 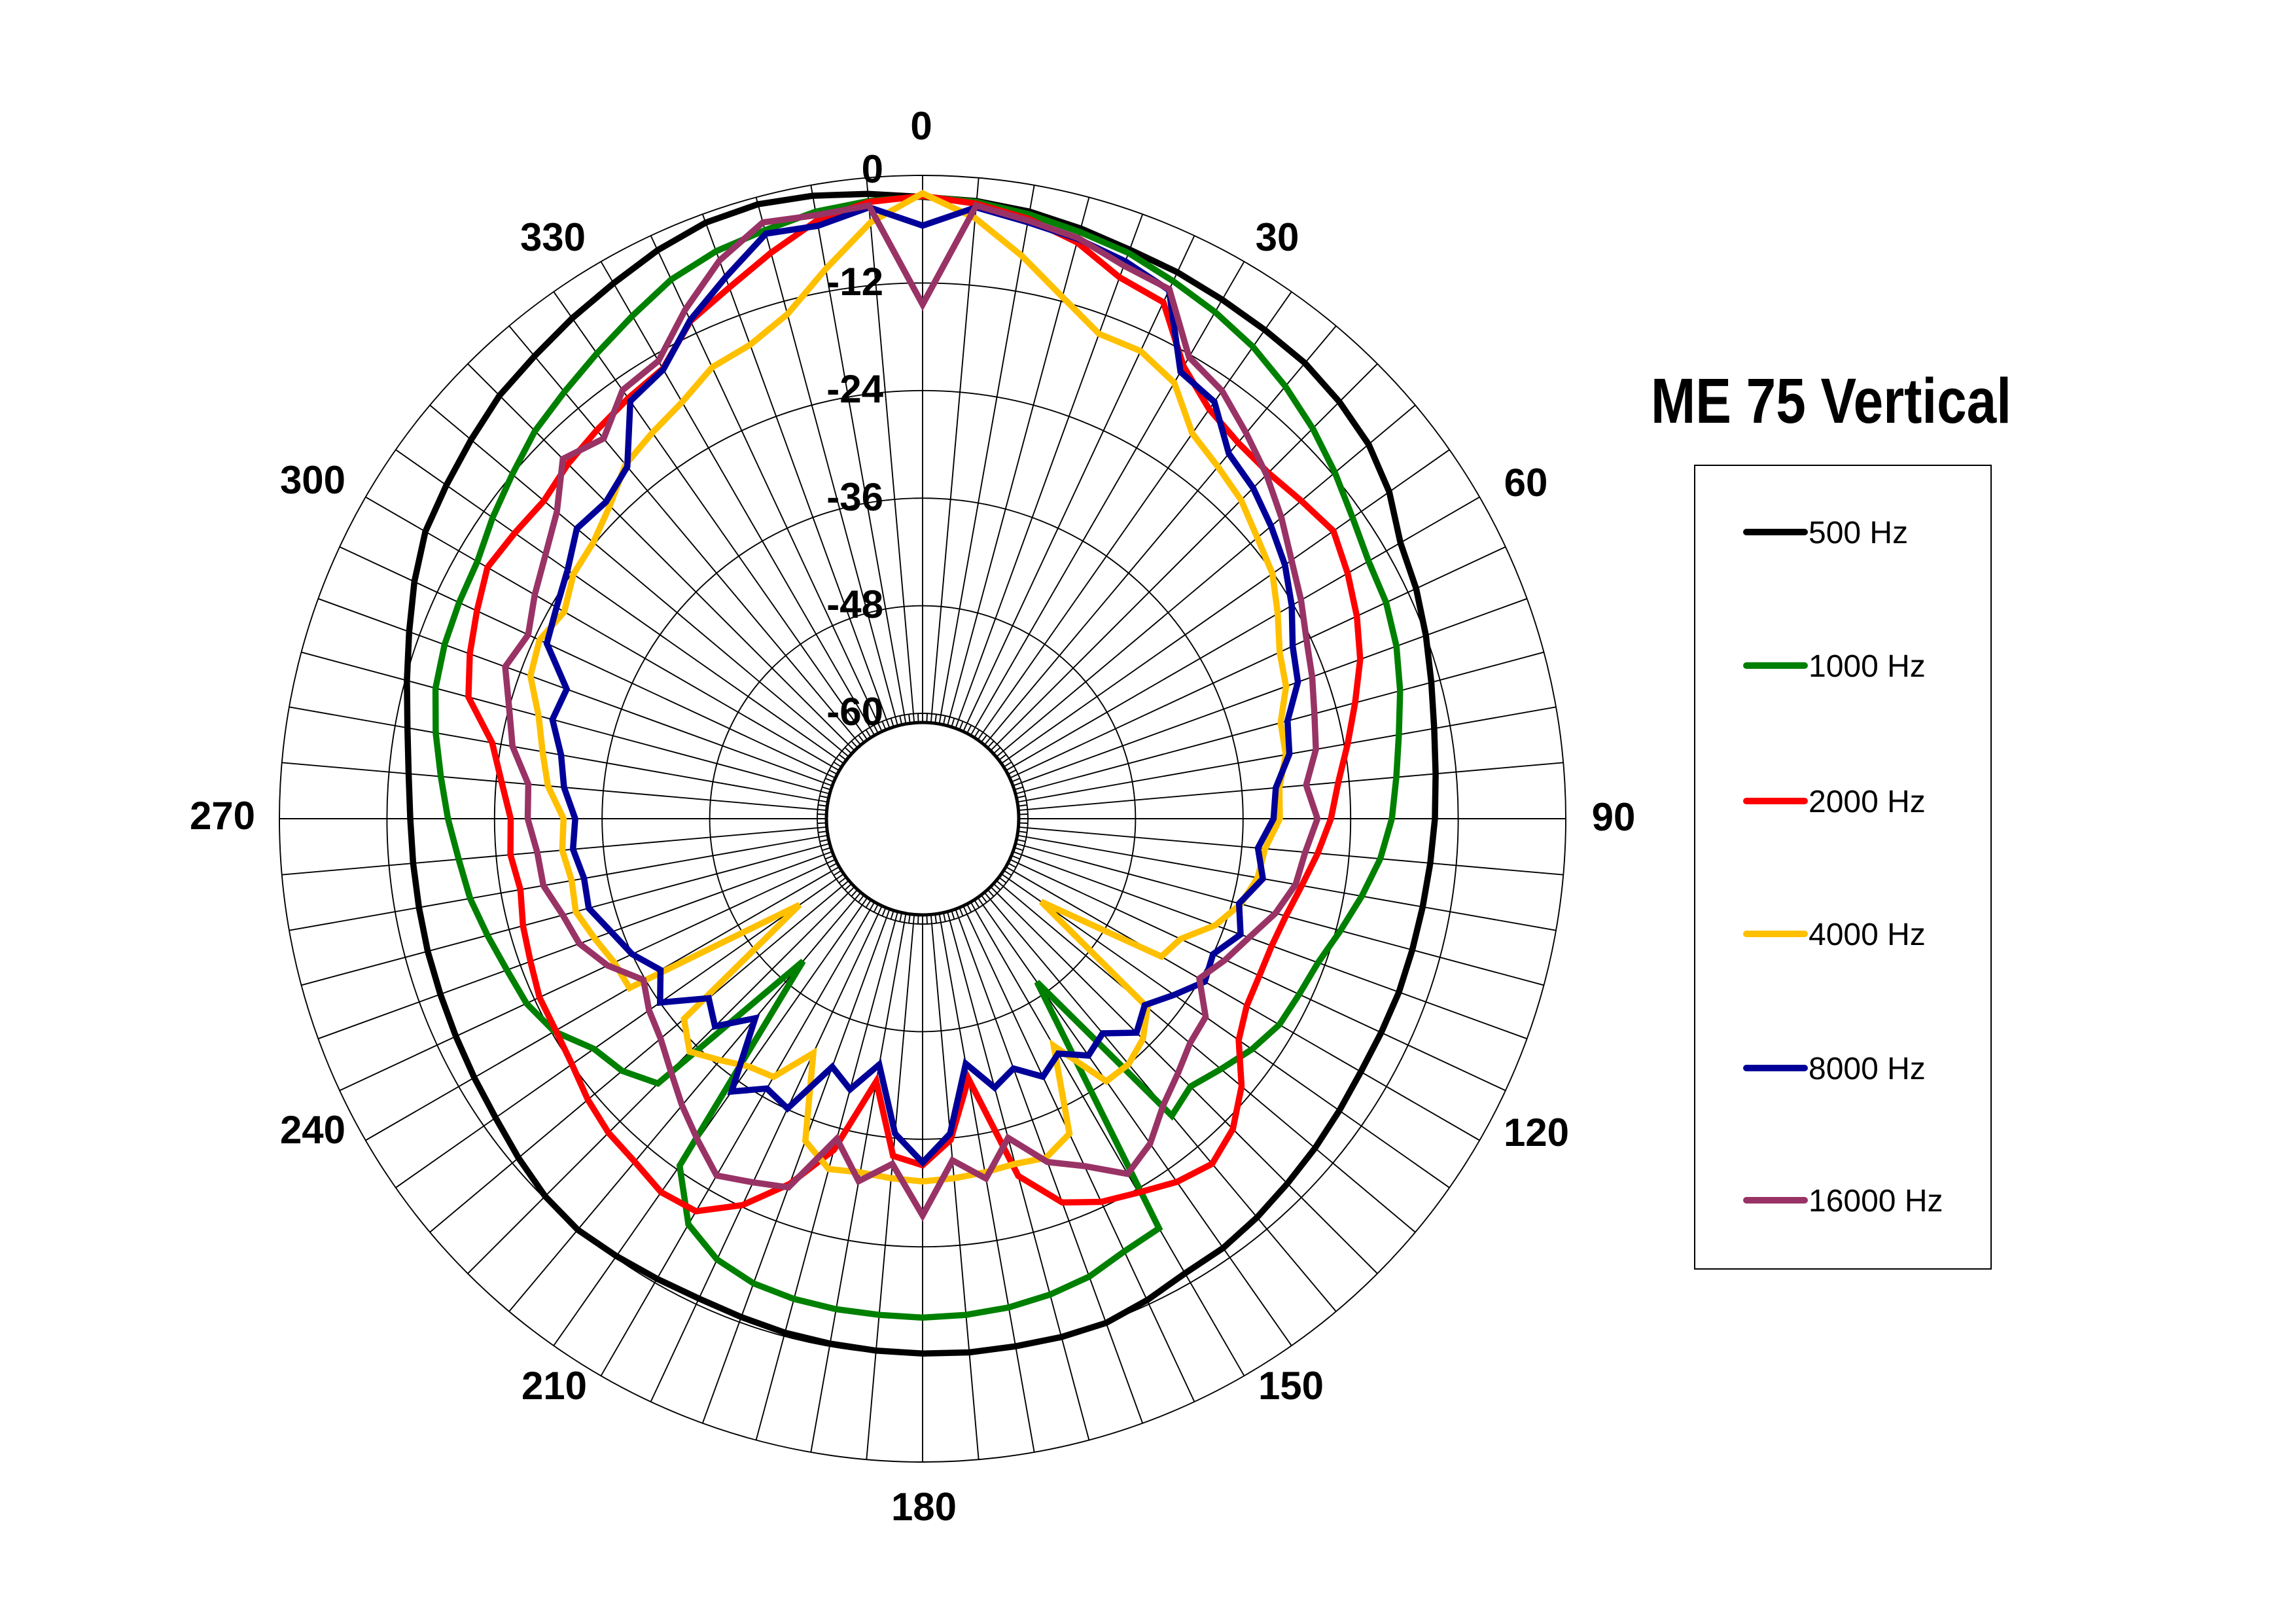 What do you see at coordinates (855, 389) in the screenshot?
I see `svg-text: -24` at bounding box center [855, 389].